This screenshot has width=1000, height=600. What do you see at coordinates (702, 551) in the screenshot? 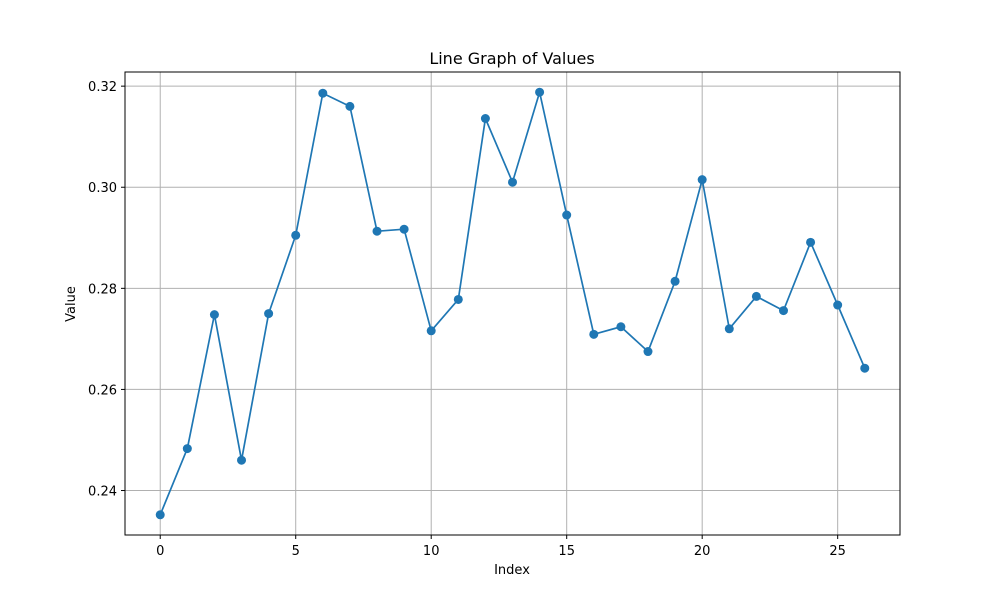
I see `x-tick-label: 20` at bounding box center [702, 551].